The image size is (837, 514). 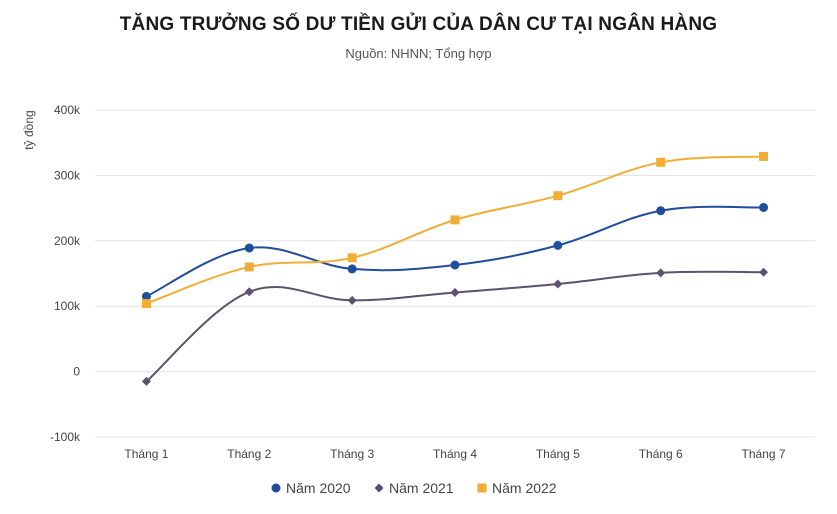 I want to click on x-tick-label: Tháng 1, so click(x=146, y=454).